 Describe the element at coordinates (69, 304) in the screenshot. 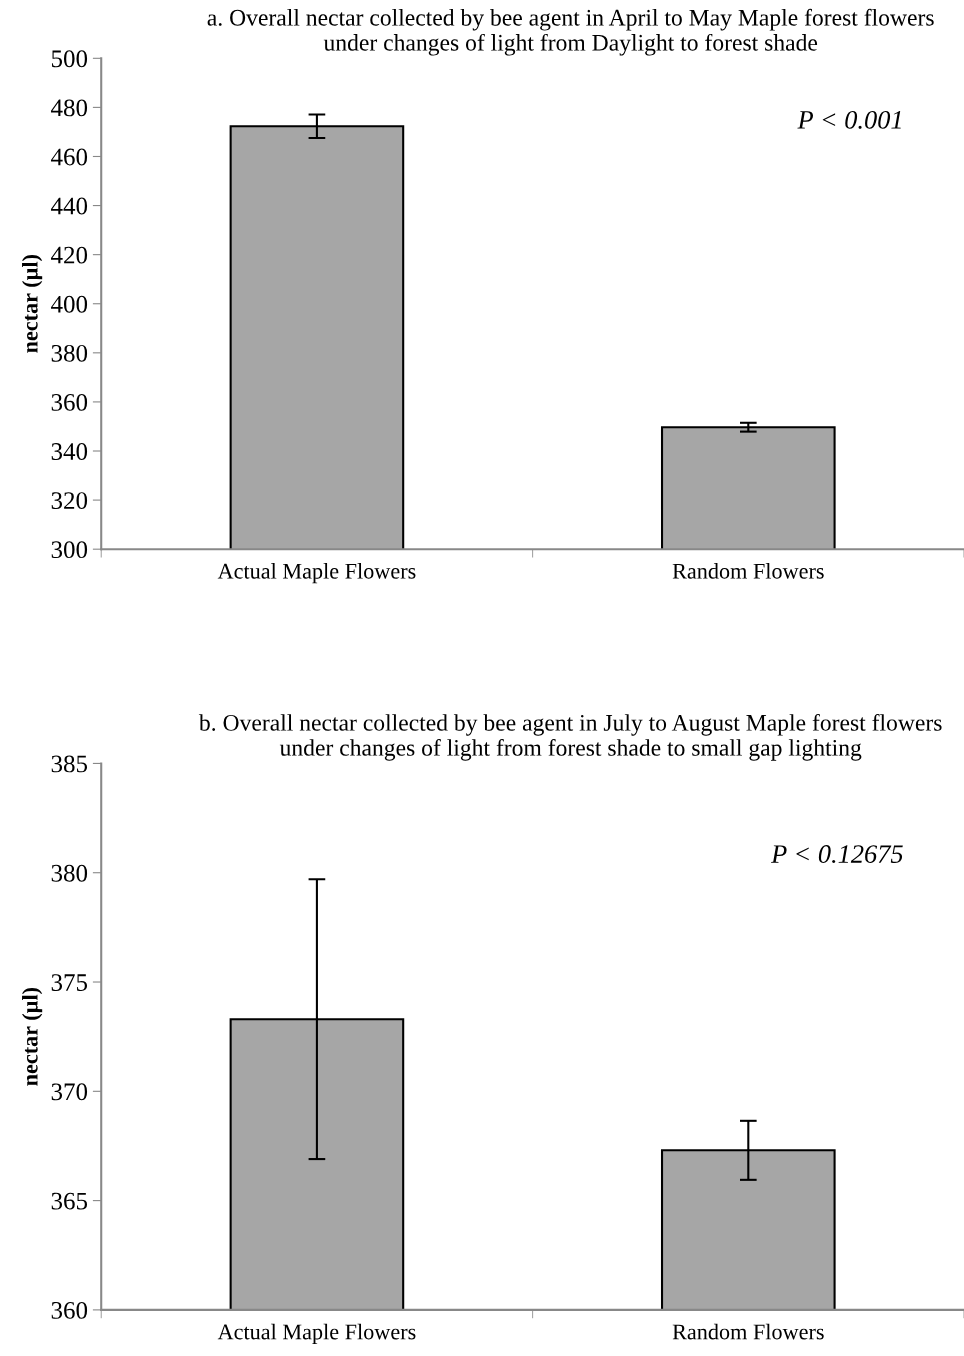

I see `y-tick-label: 400` at that location.